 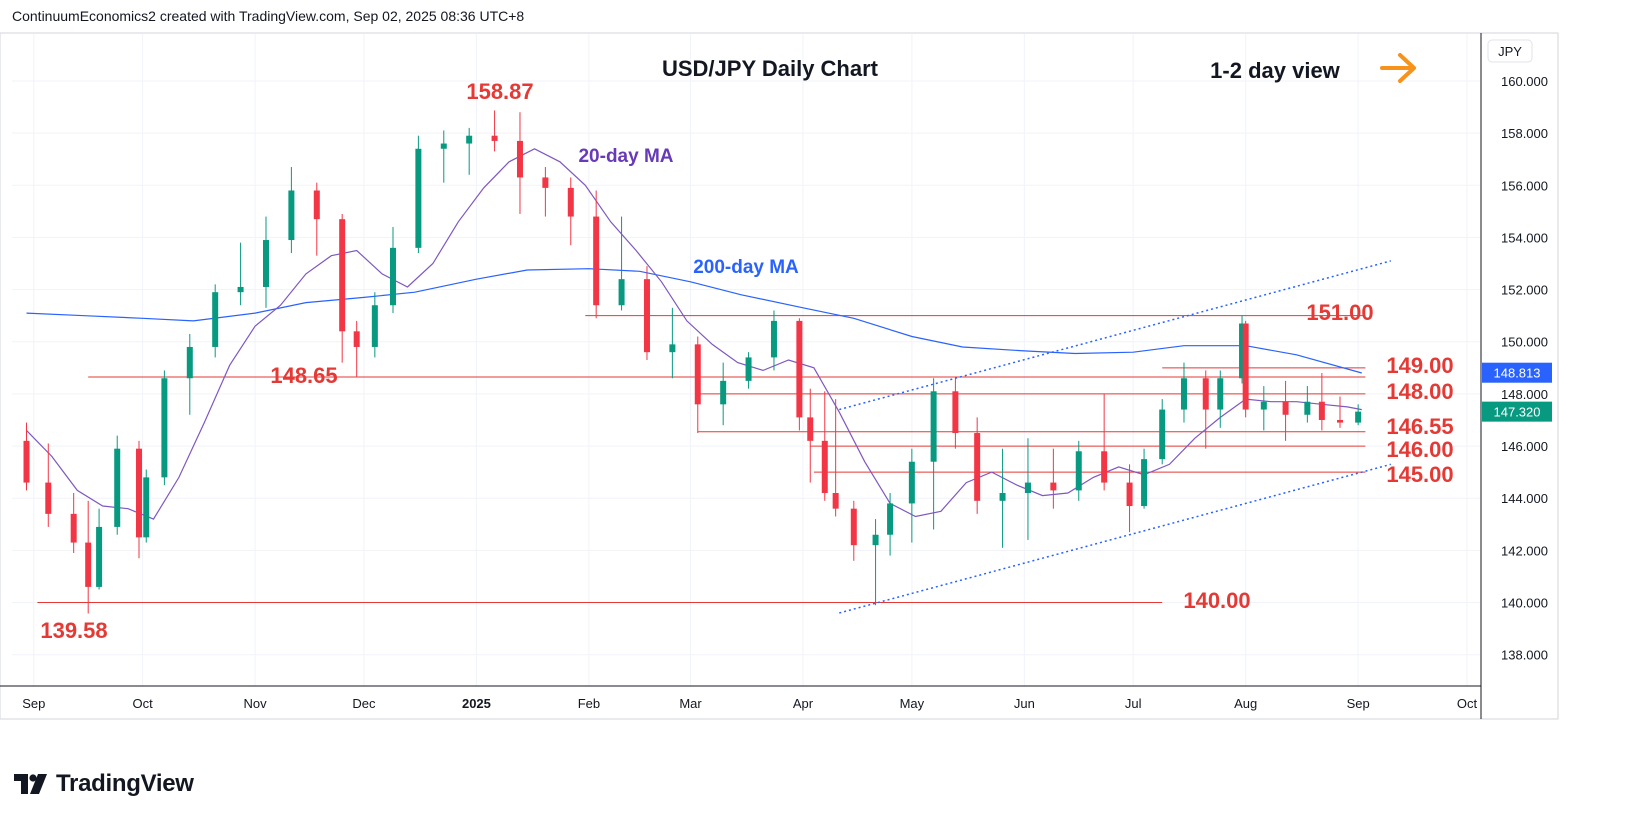 What do you see at coordinates (1339, 312) in the screenshot?
I see `annotation-151-00: 151.00` at bounding box center [1339, 312].